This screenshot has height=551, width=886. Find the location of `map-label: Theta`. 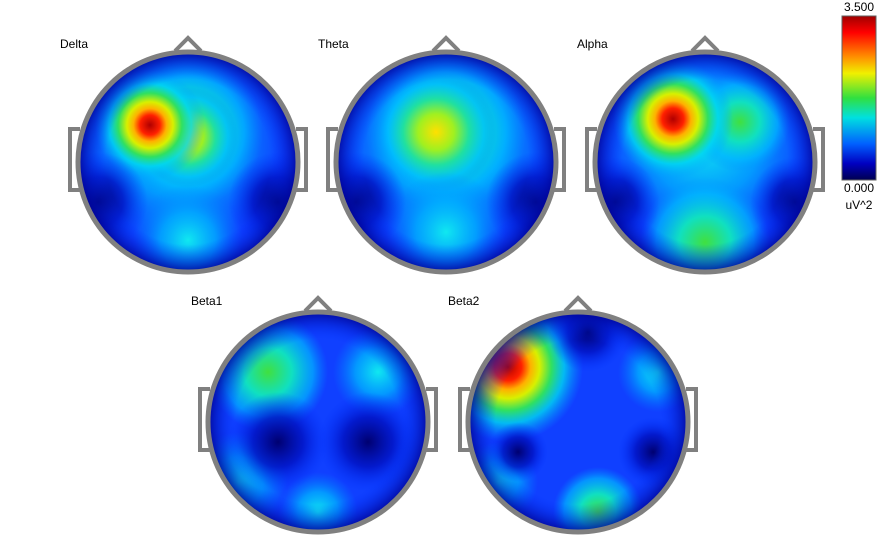

map-label: Theta is located at coordinates (333, 44).